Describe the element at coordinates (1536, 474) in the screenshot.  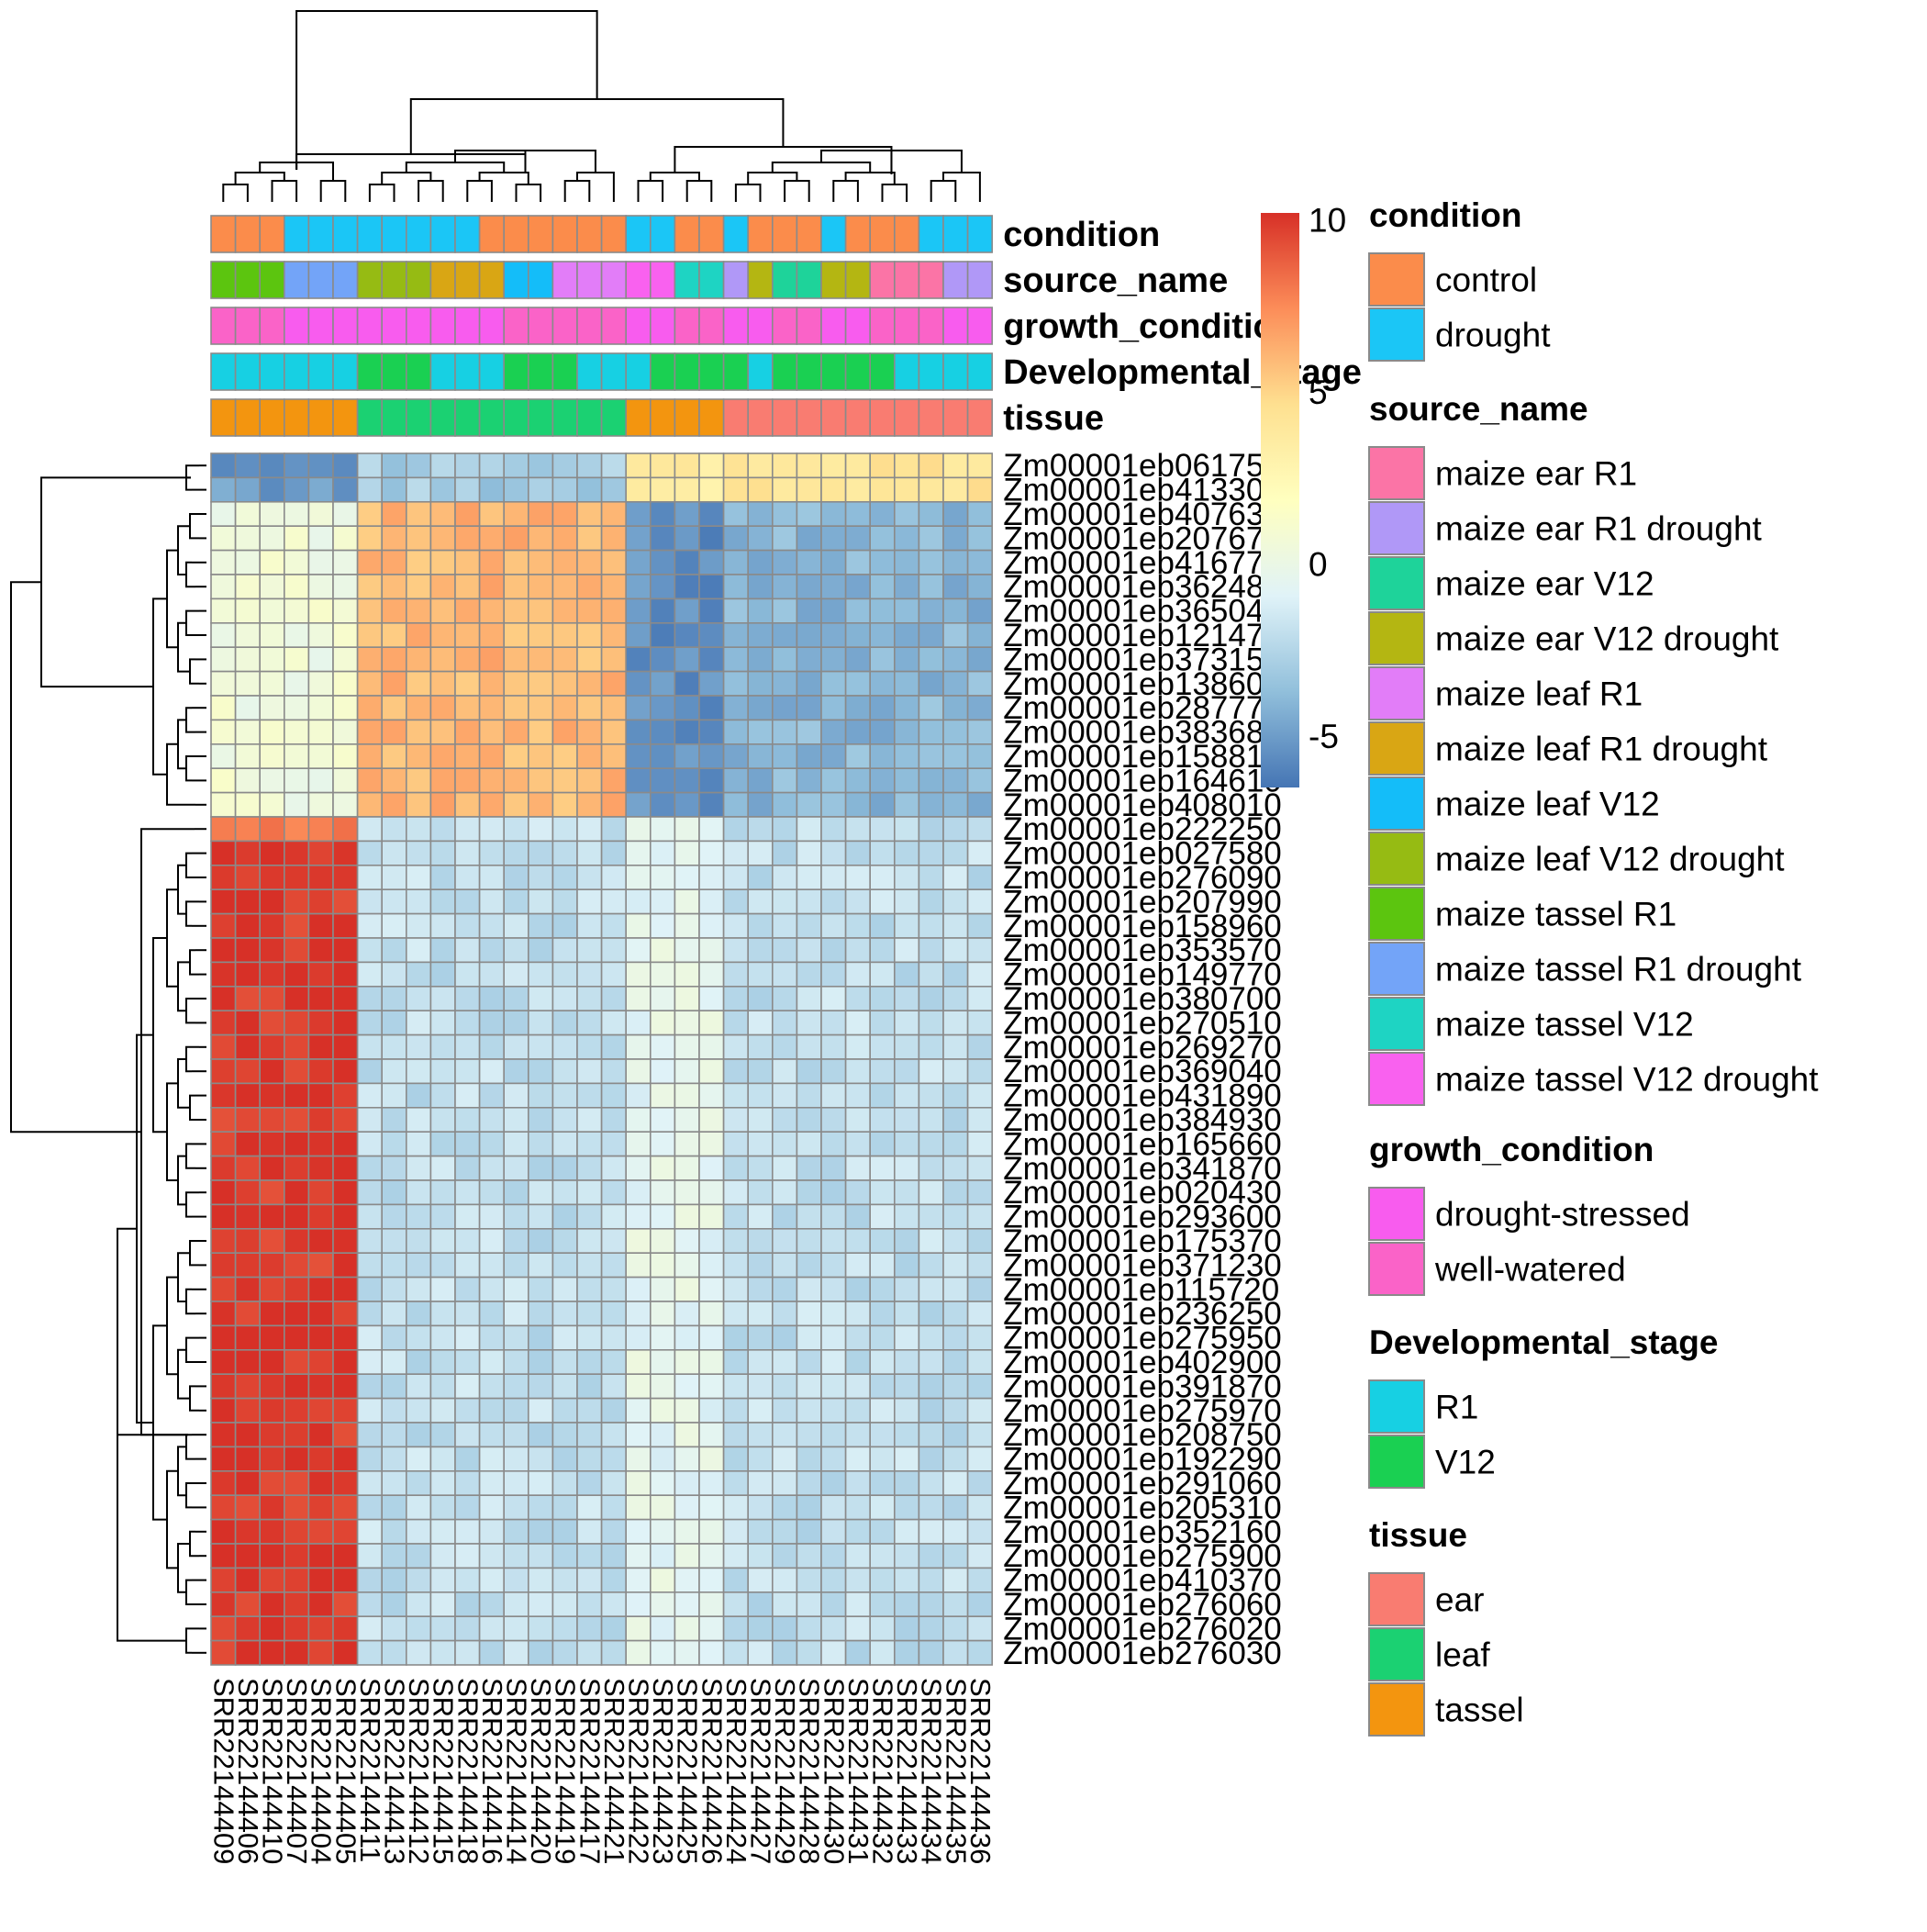
I see `legend-item-label: maize ear R1` at that location.